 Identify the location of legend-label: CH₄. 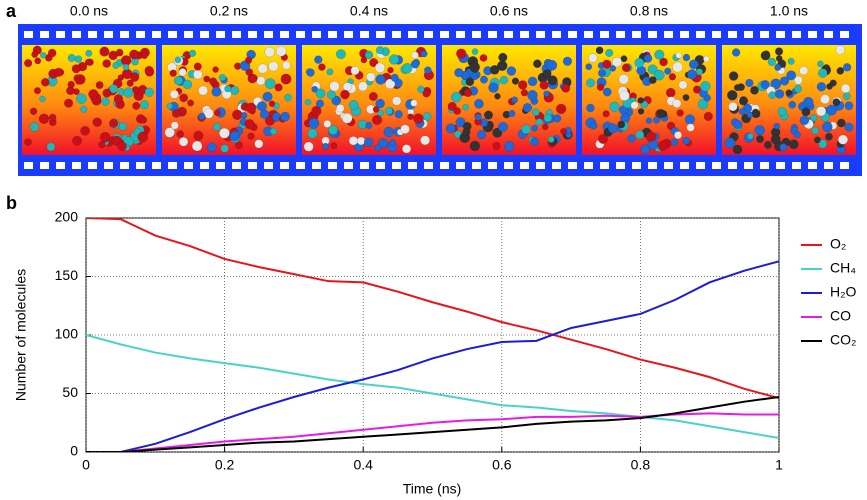
(843, 268).